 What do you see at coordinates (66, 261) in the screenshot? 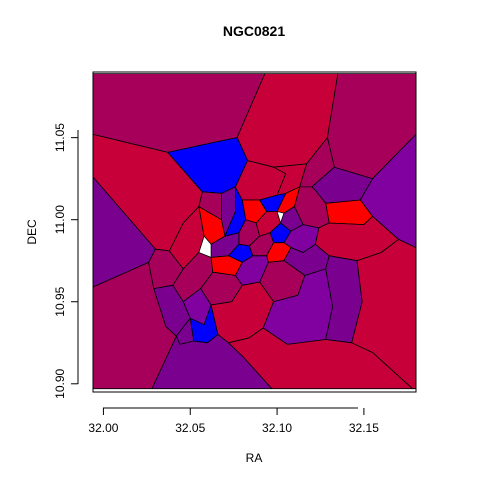
I see `y-axis: 10.90 10.95 11.00 11.05` at bounding box center [66, 261].